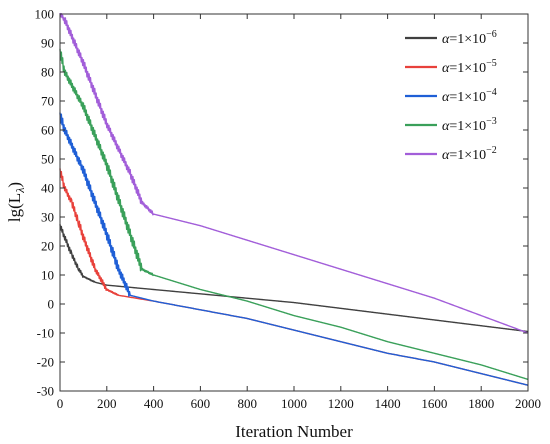  Describe the element at coordinates (491, 121) in the screenshot. I see `legend-label-exponent: −3` at that location.